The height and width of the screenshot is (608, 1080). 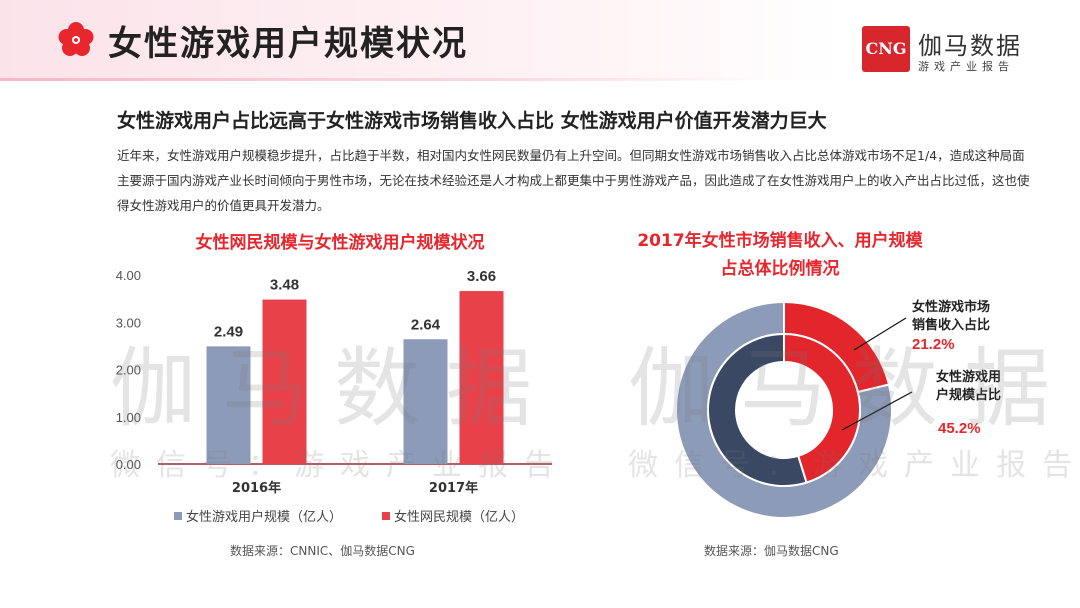 I want to click on logo-subtitle: 游戏产业报告, so click(x=966, y=66).